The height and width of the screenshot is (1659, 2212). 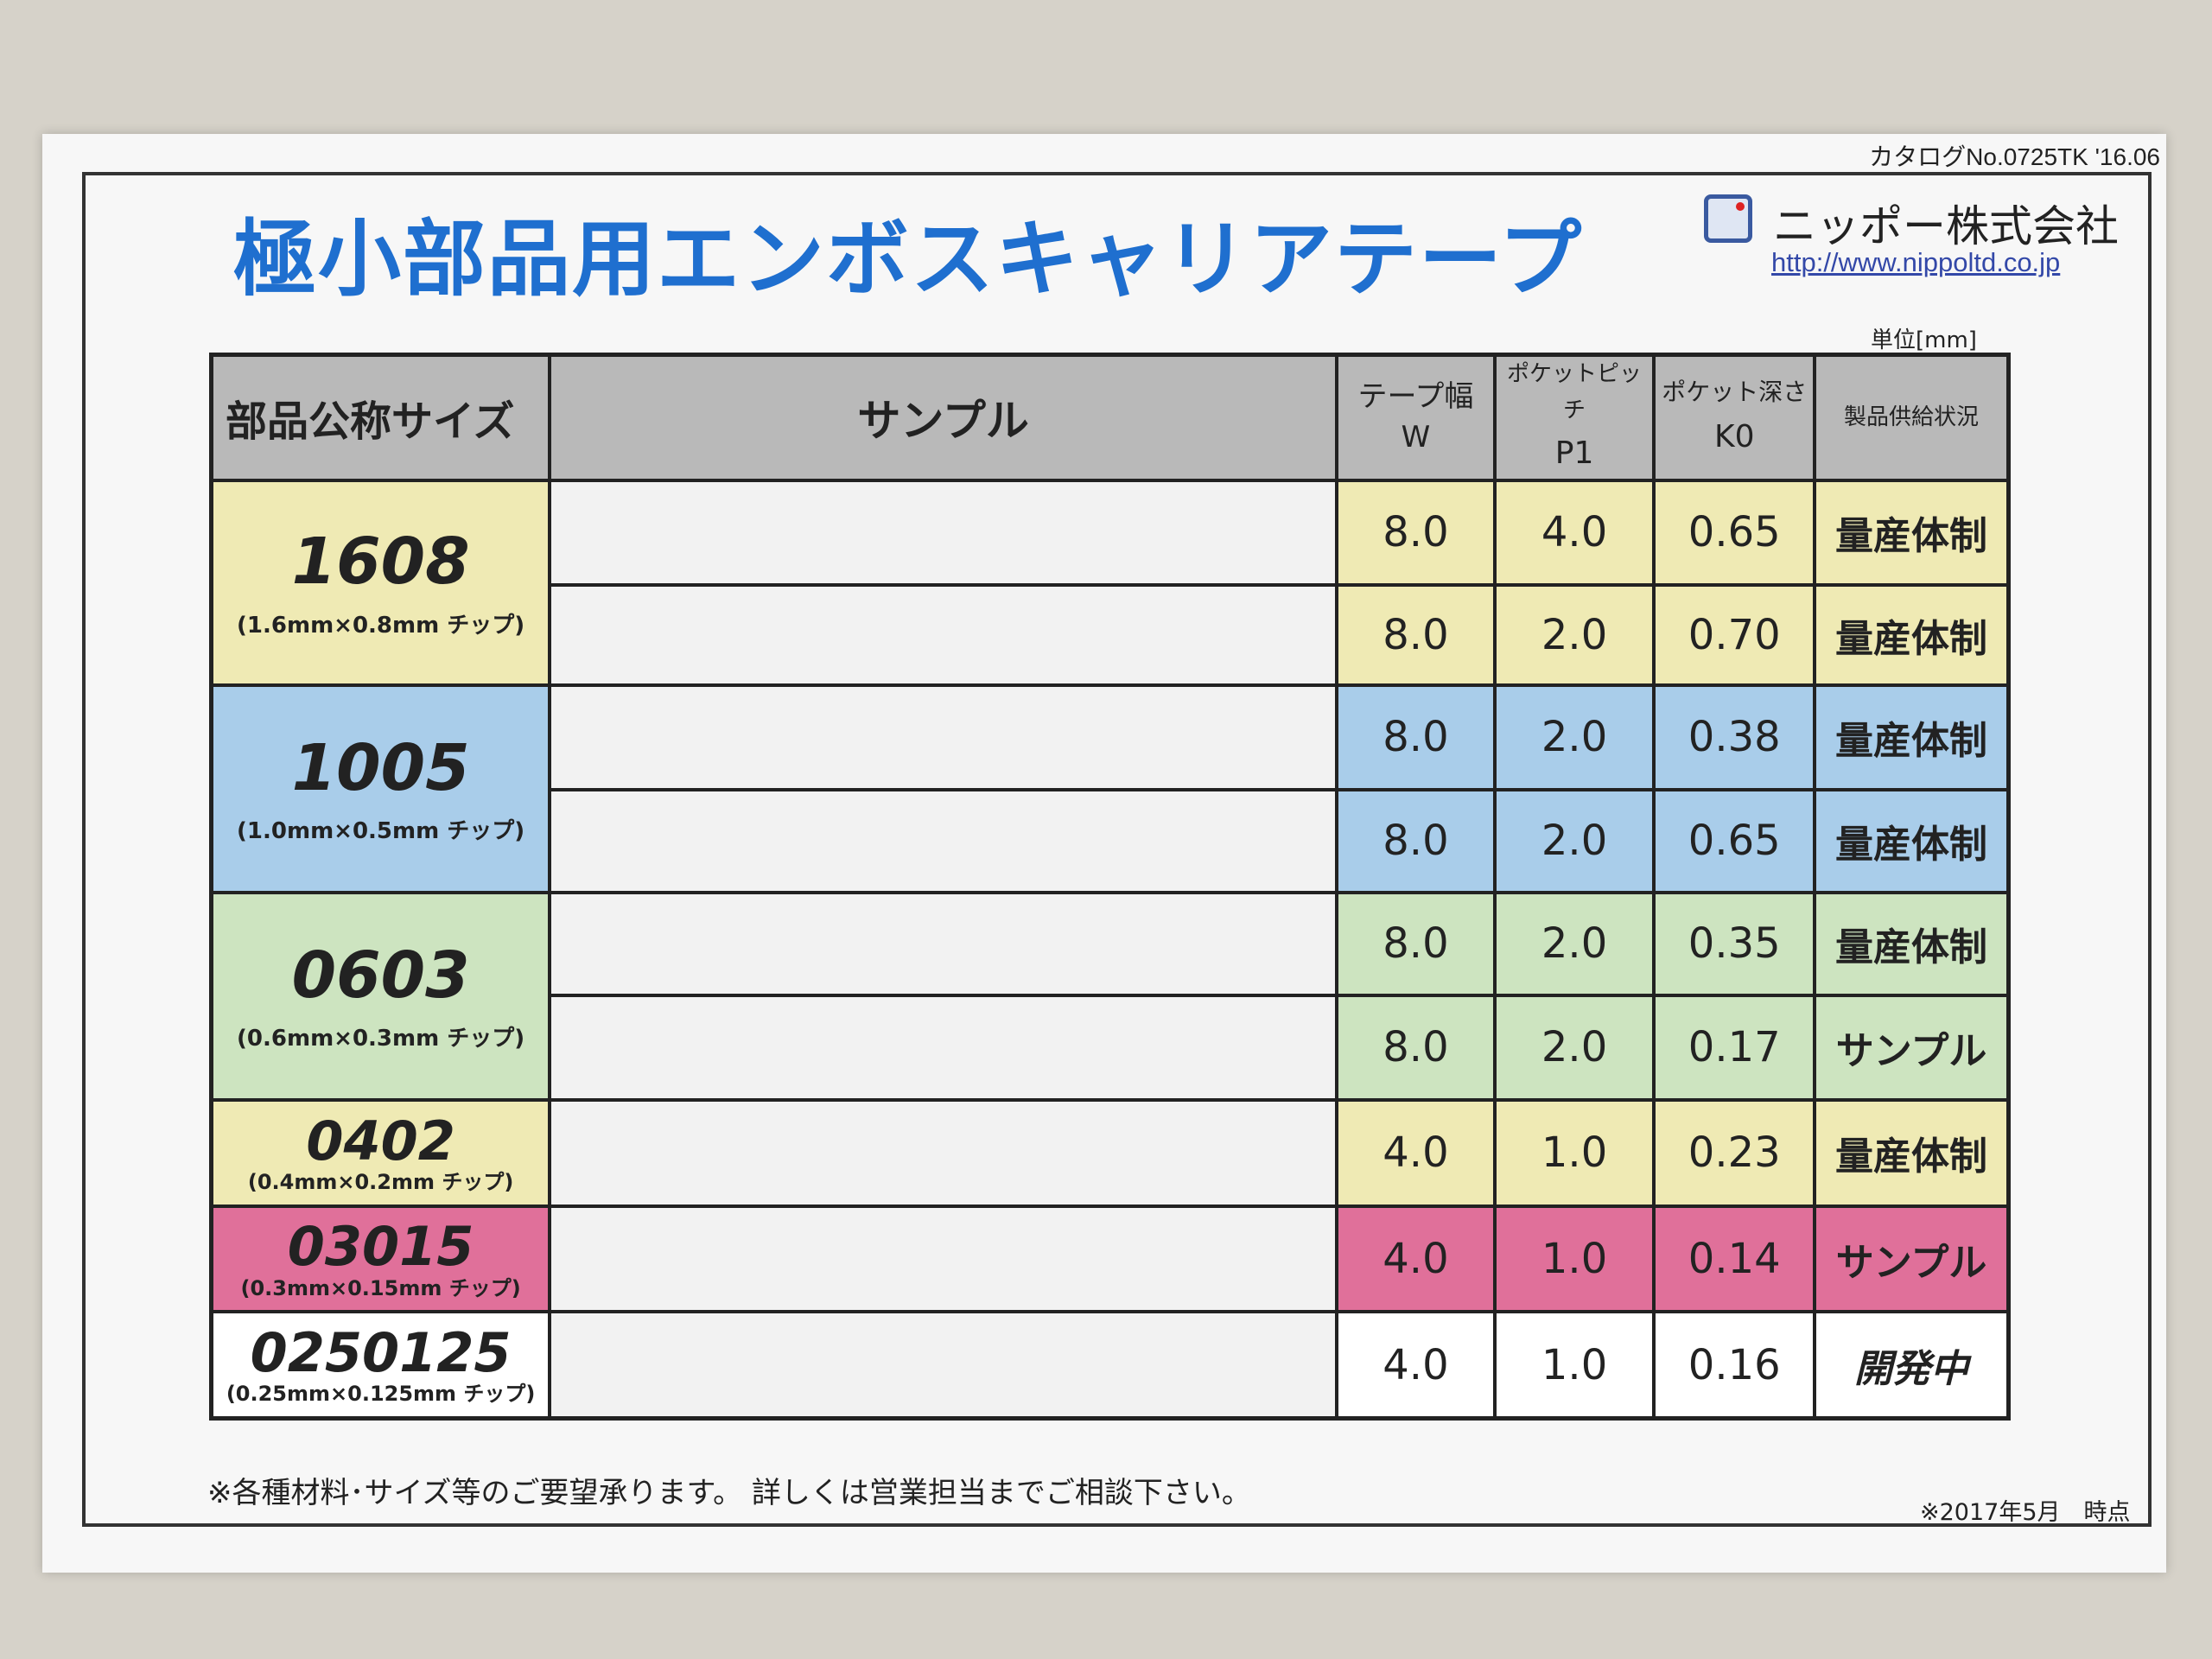 I want to click on depth-cell: 0.17, so click(x=1734, y=1047).